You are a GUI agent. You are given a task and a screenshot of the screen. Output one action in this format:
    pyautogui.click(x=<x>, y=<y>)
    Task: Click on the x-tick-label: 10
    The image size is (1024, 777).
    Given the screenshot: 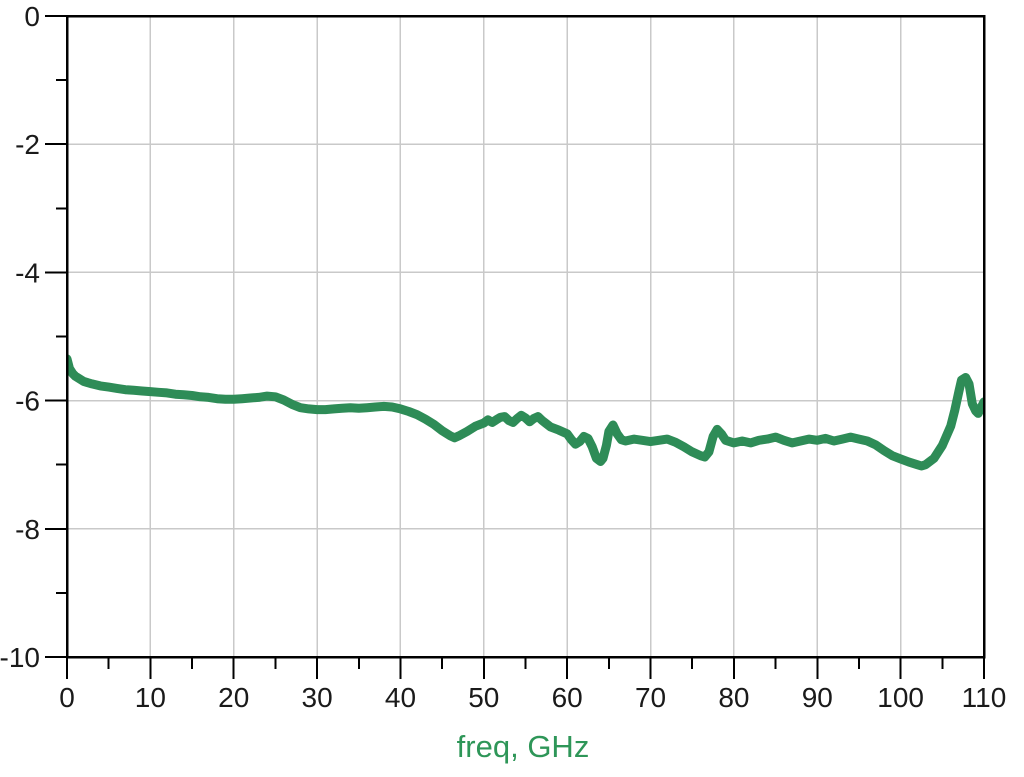 What is the action you would take?
    pyautogui.click(x=150, y=697)
    